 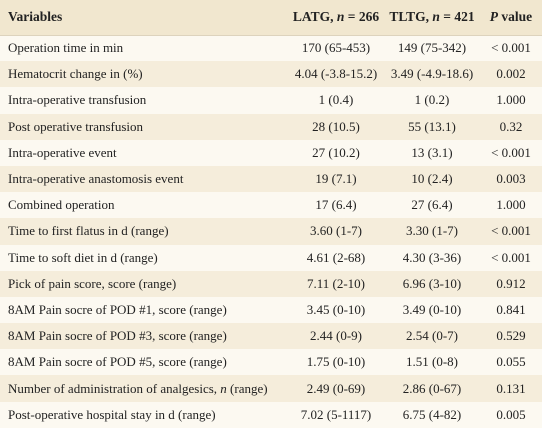 What do you see at coordinates (223, 388) in the screenshot?
I see `cell-variable-n: n` at bounding box center [223, 388].